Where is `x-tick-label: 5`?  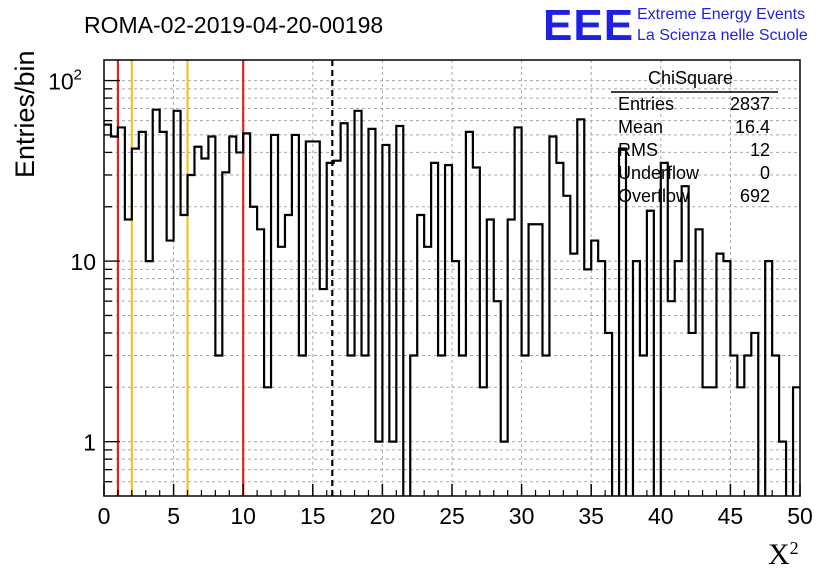
x-tick-label: 5 is located at coordinates (173, 516).